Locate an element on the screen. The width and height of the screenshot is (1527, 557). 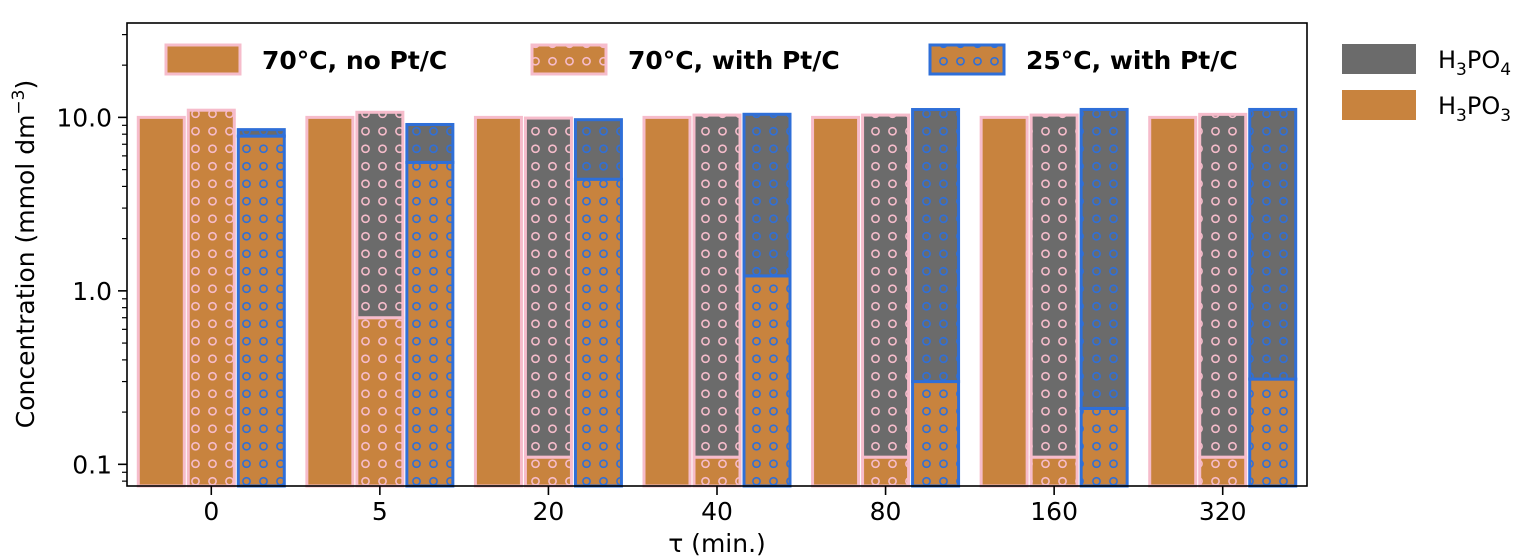
legend-label-no-ptc: 70°C, no Pt/C is located at coordinates (354, 60).